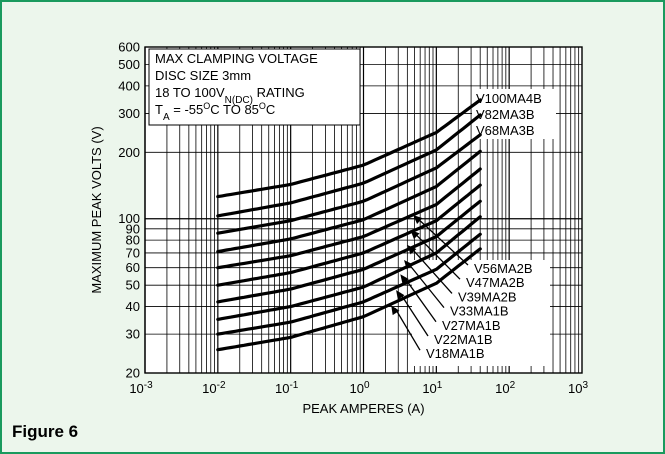 This screenshot has width=665, height=454. I want to click on y-tick-label: 30, so click(133, 334).